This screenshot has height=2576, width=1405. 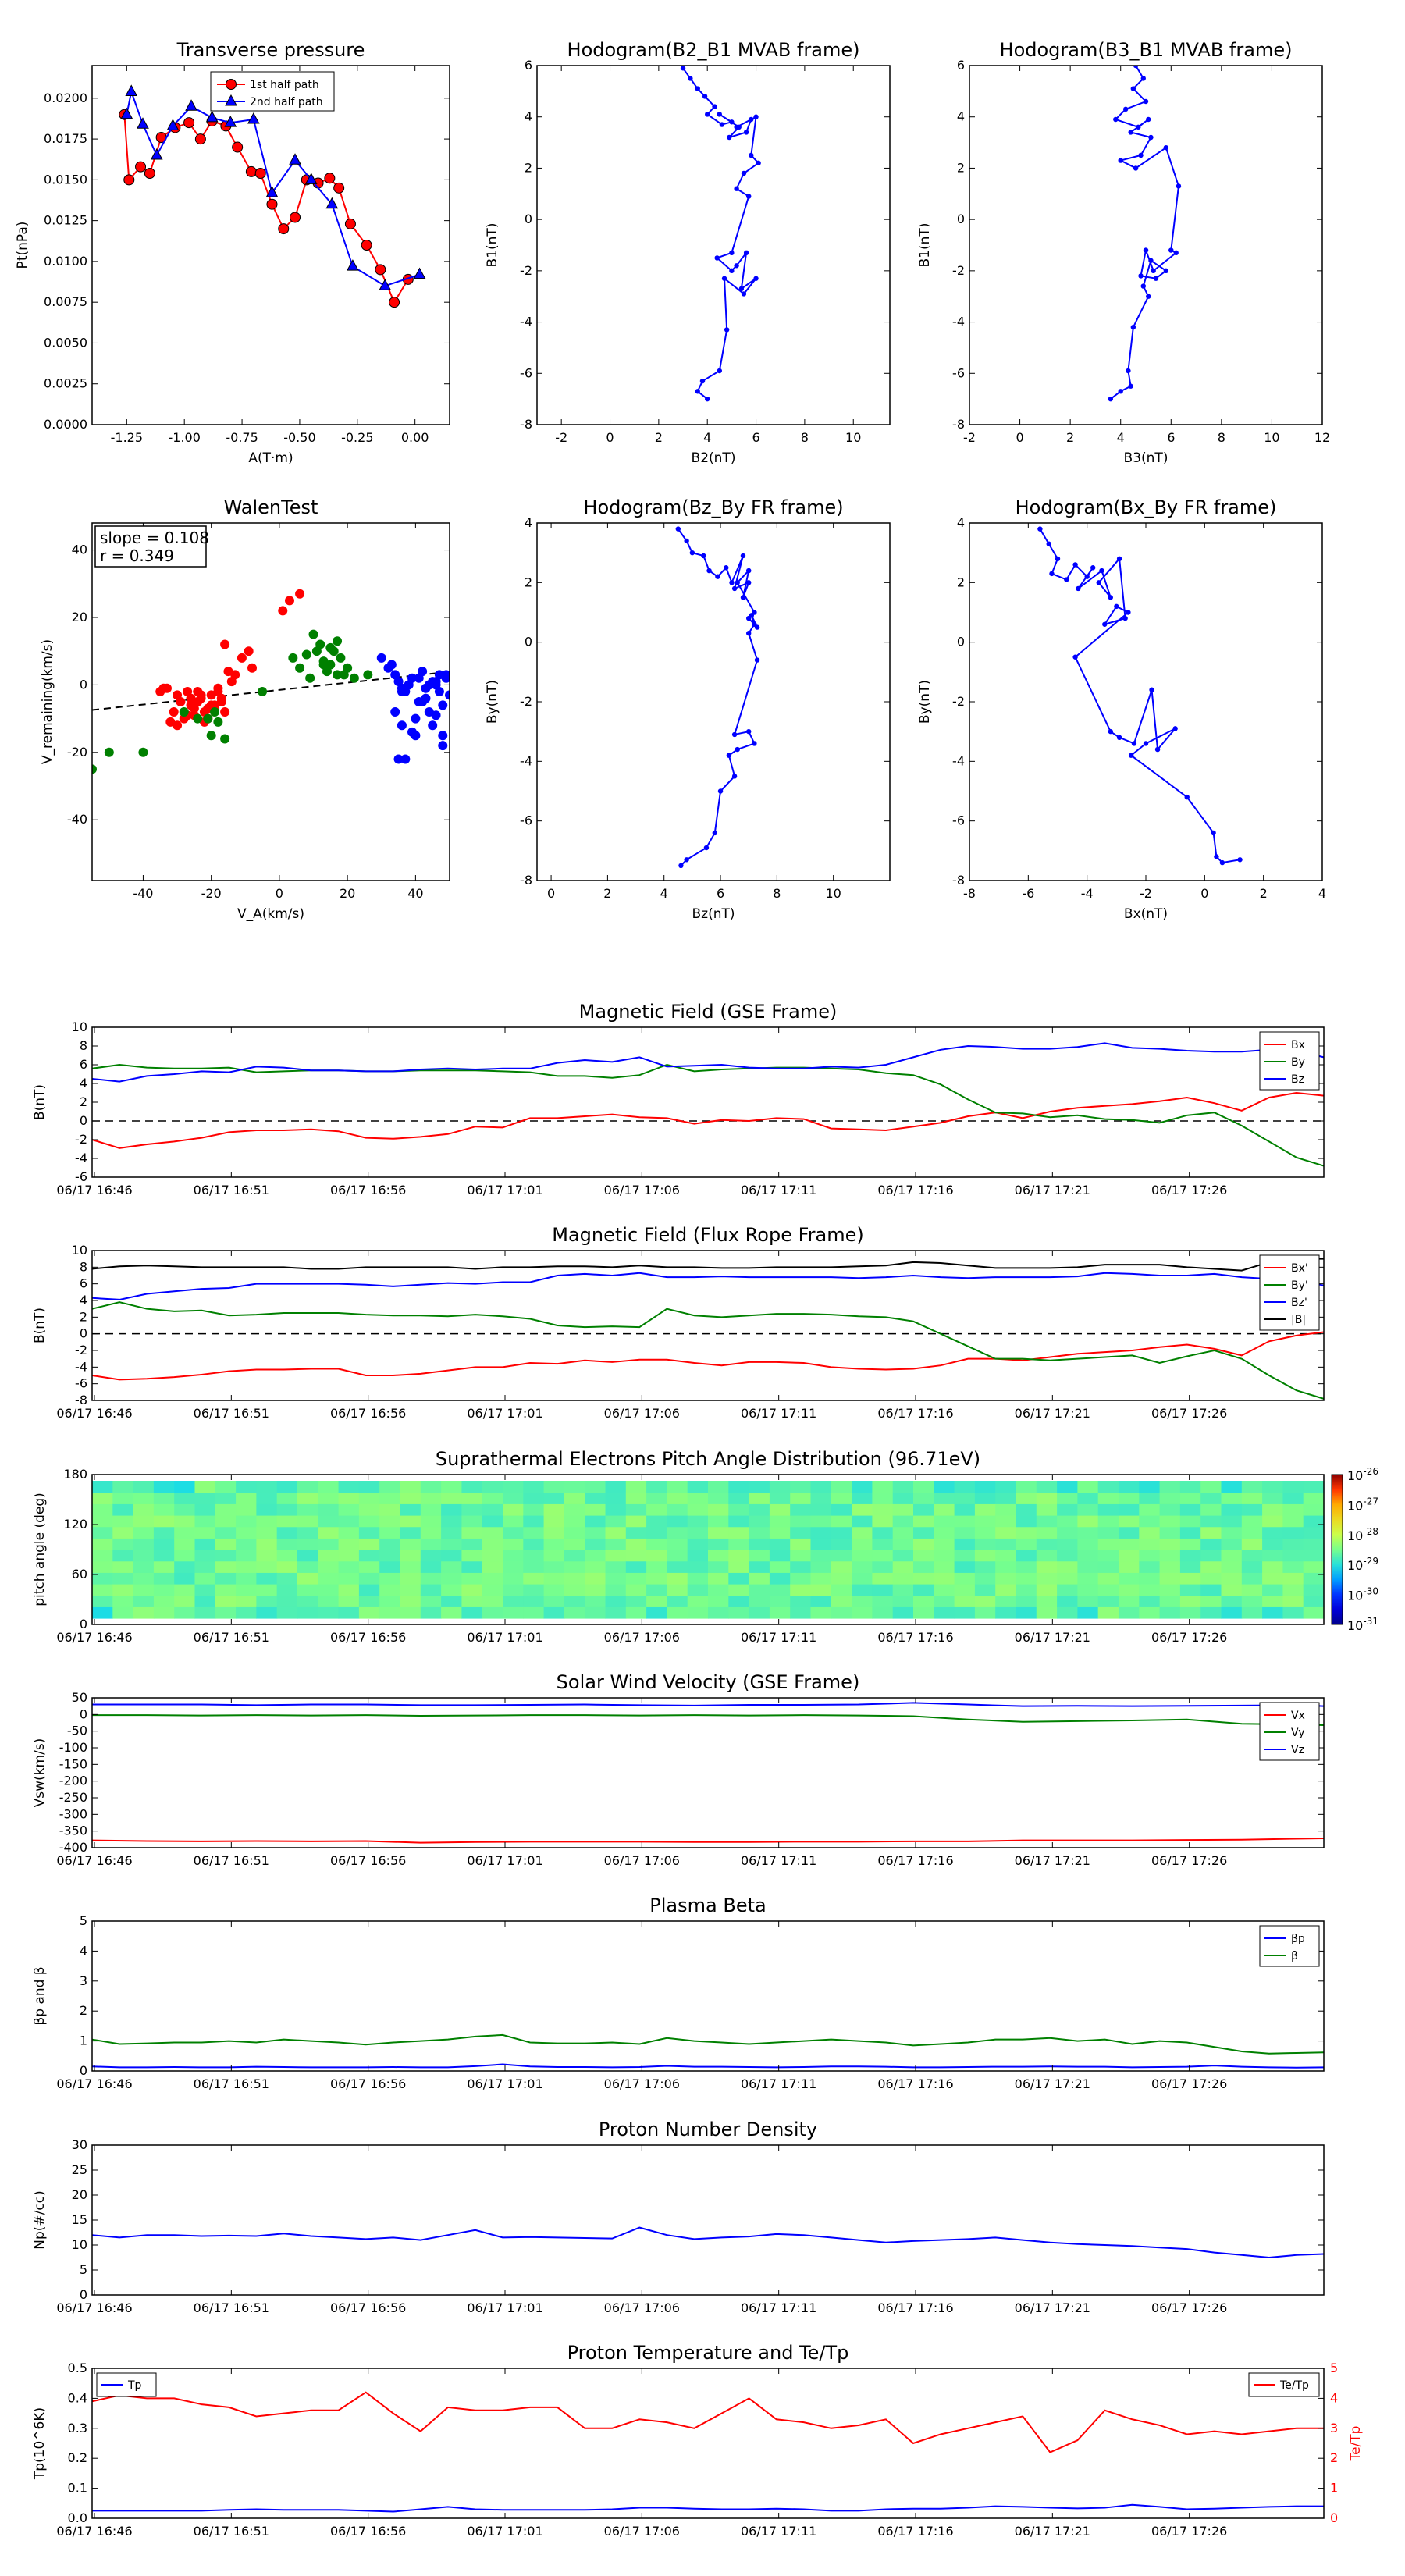 What do you see at coordinates (1294, 2385) in the screenshot?
I see `legend-label: Te/Tp` at bounding box center [1294, 2385].